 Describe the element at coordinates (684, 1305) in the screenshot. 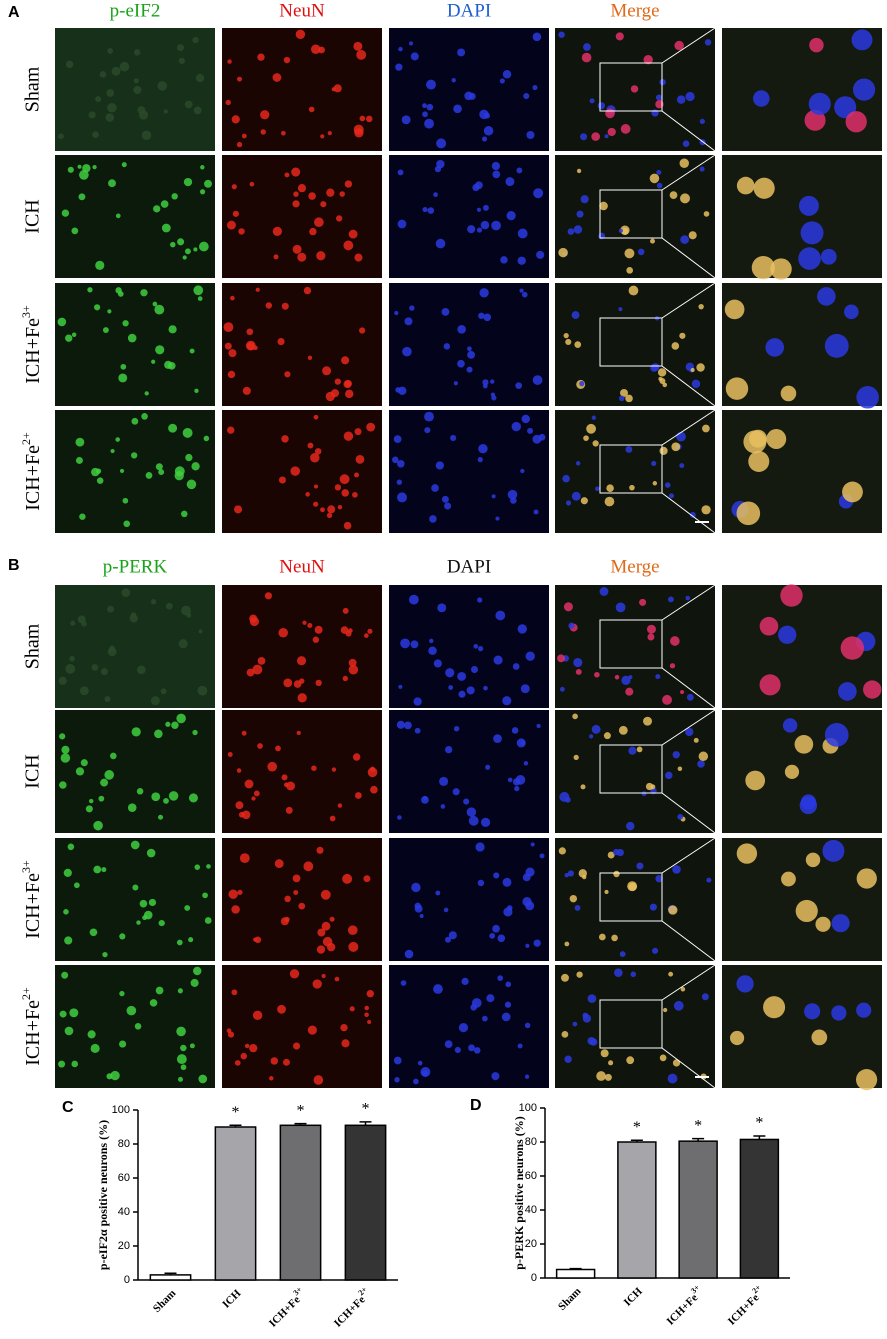

I see `x-tick-label: ICH+Fe3+` at that location.